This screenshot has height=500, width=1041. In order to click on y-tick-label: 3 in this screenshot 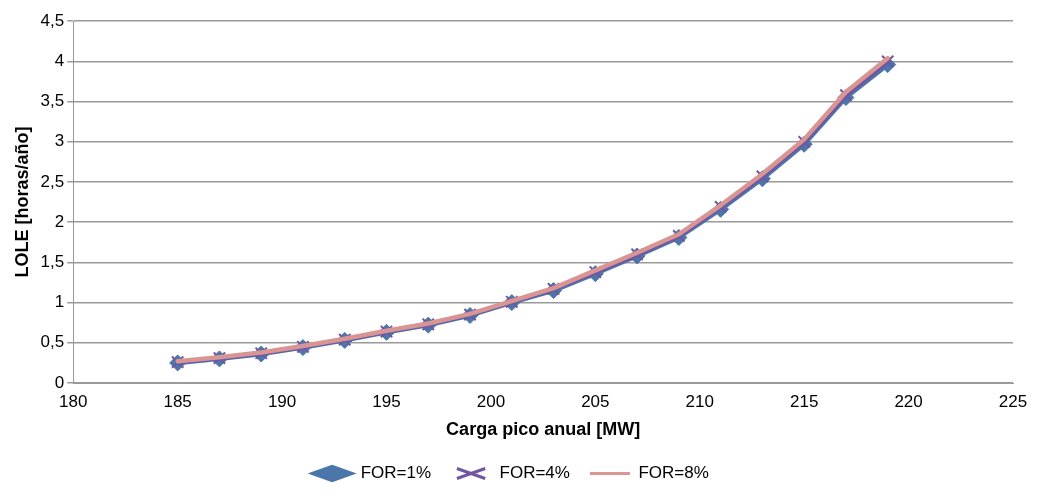, I will do `click(59, 141)`.